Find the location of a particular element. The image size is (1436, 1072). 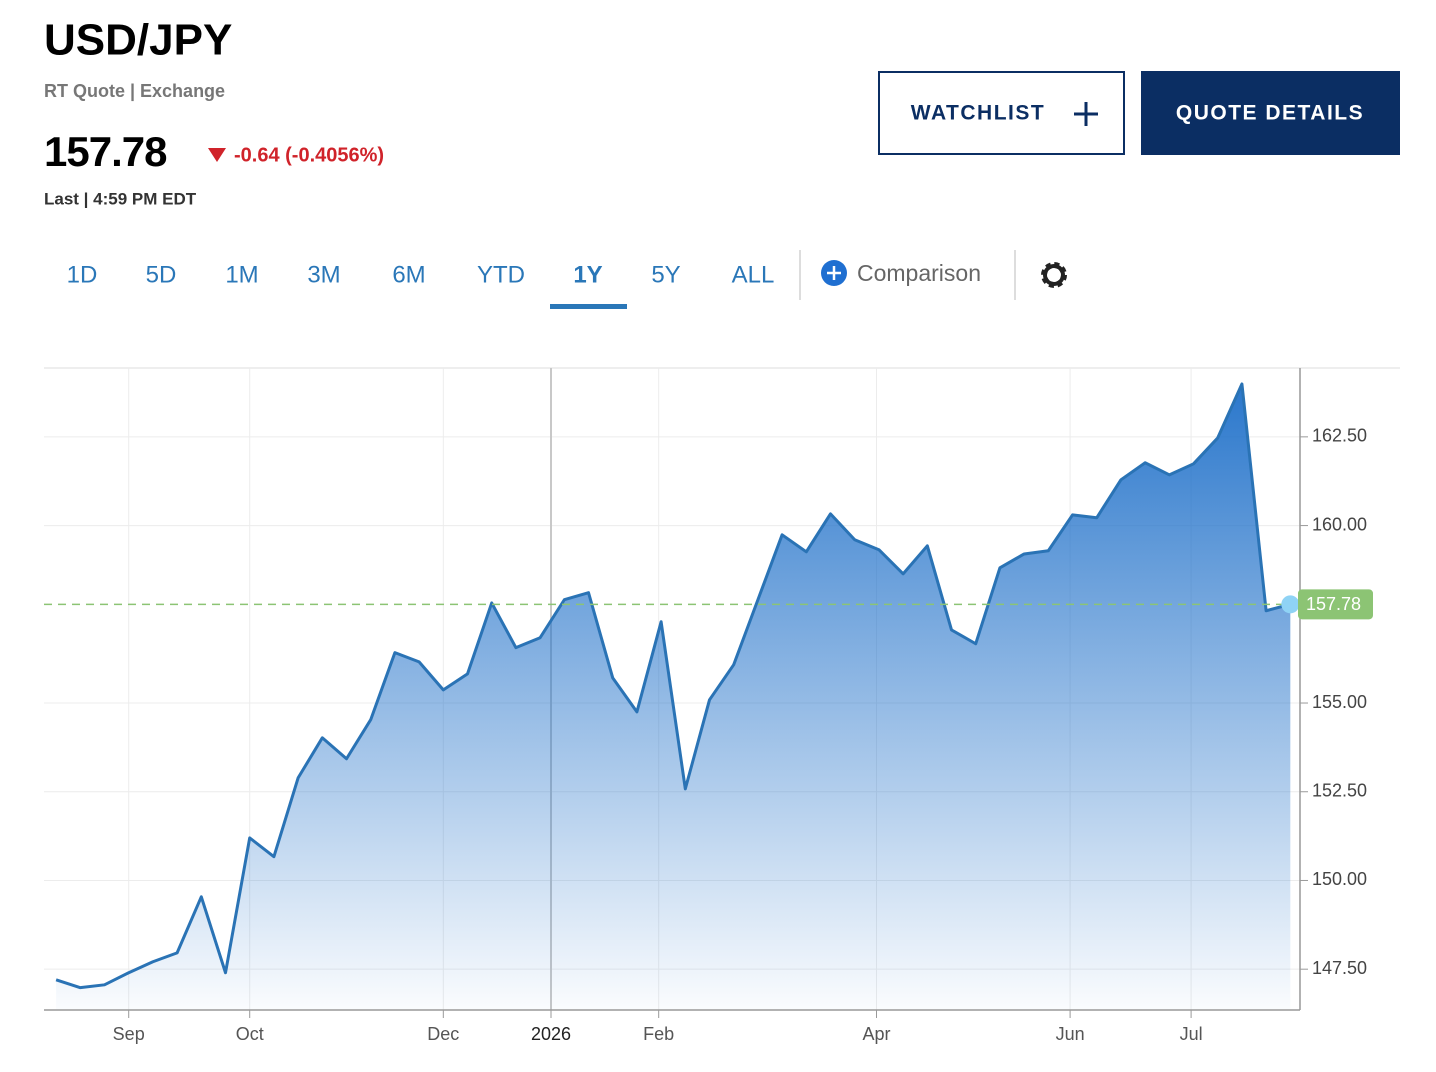

quote-details-button is located at coordinates (1270, 113).